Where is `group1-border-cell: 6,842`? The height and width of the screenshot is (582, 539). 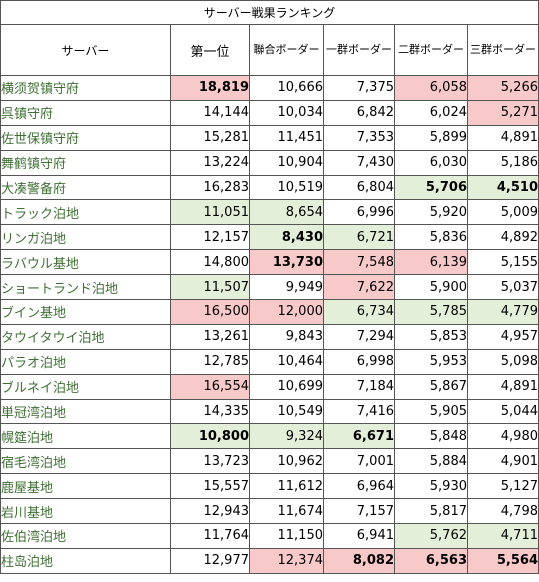
group1-border-cell: 6,842 is located at coordinates (359, 112).